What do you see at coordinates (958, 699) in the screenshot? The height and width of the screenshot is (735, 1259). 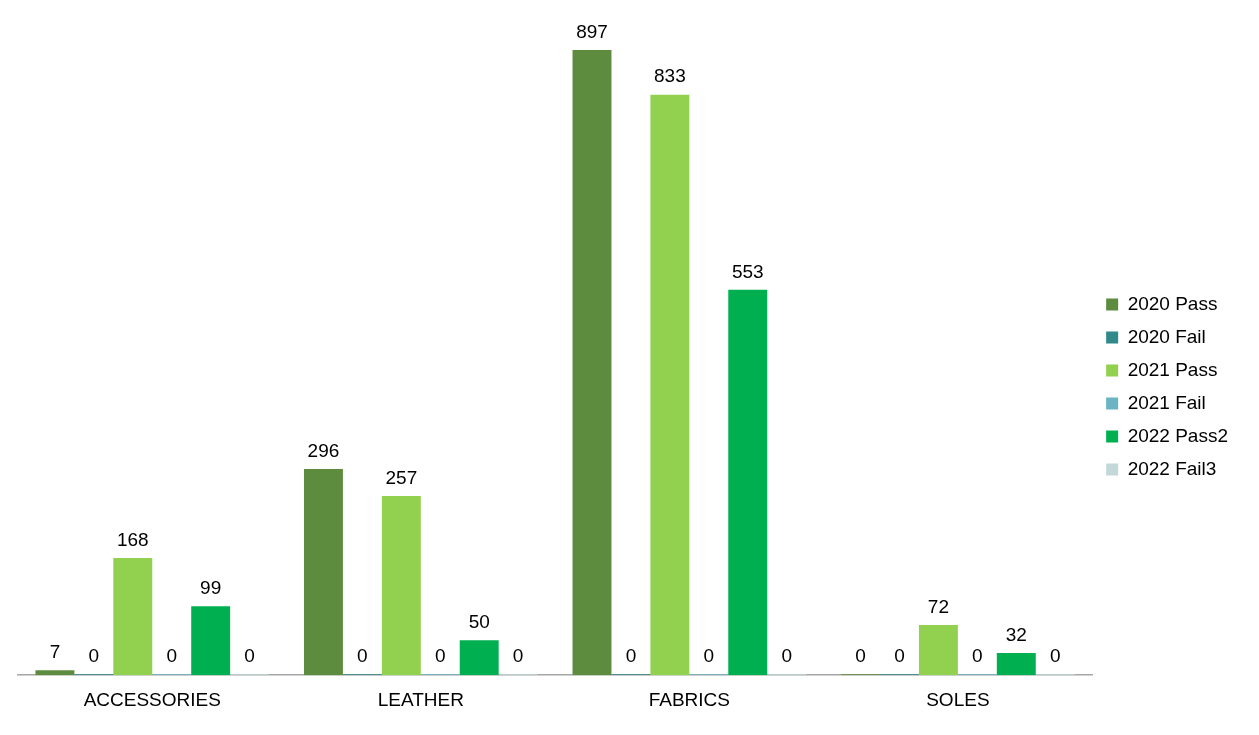 I see `x-tick-label: SOLES` at bounding box center [958, 699].